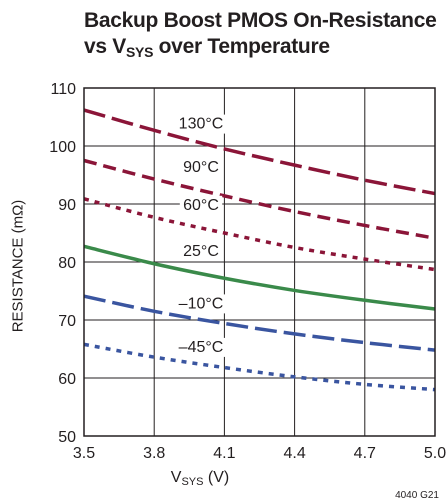  Describe the element at coordinates (63, 89) in the screenshot. I see `y-tick-label: 110` at that location.